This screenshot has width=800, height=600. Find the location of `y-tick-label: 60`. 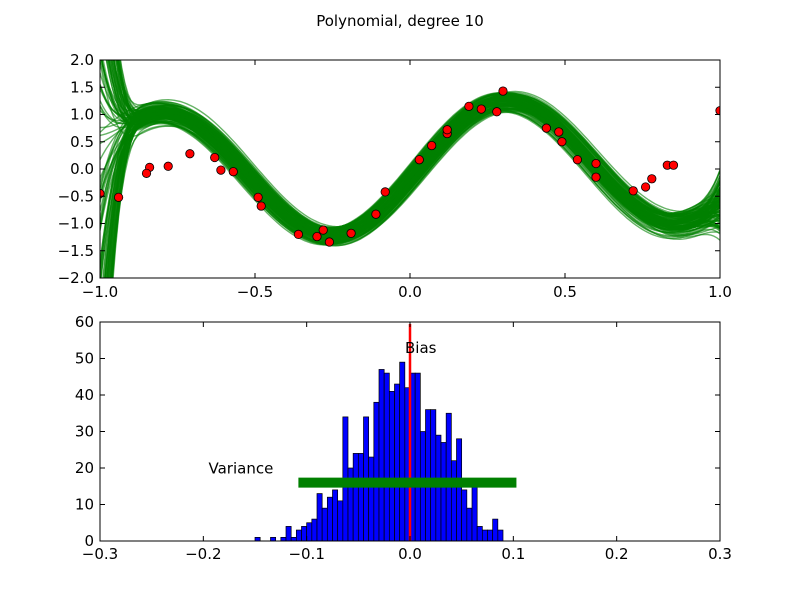

y-tick-label: 60 is located at coordinates (84, 322).